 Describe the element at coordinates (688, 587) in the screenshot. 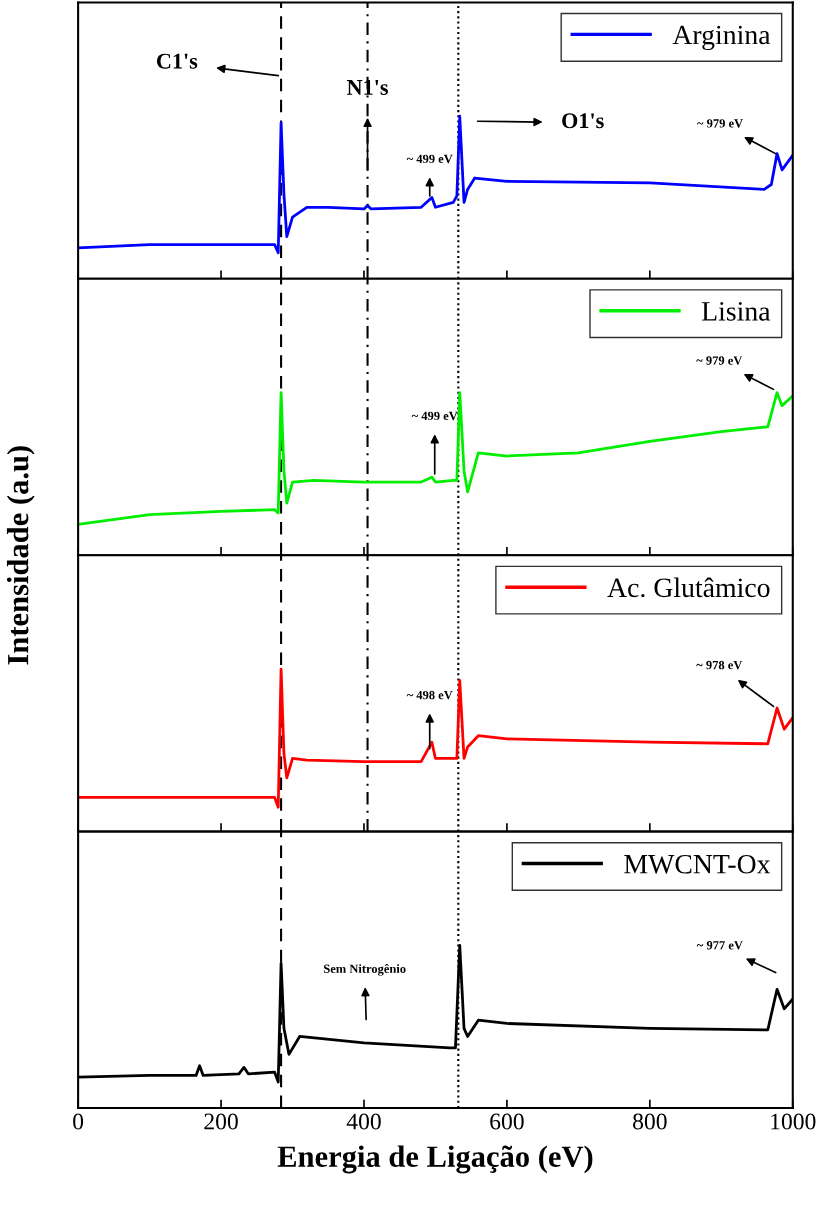

I see `legend-label: Ac. Glutâmico` at that location.